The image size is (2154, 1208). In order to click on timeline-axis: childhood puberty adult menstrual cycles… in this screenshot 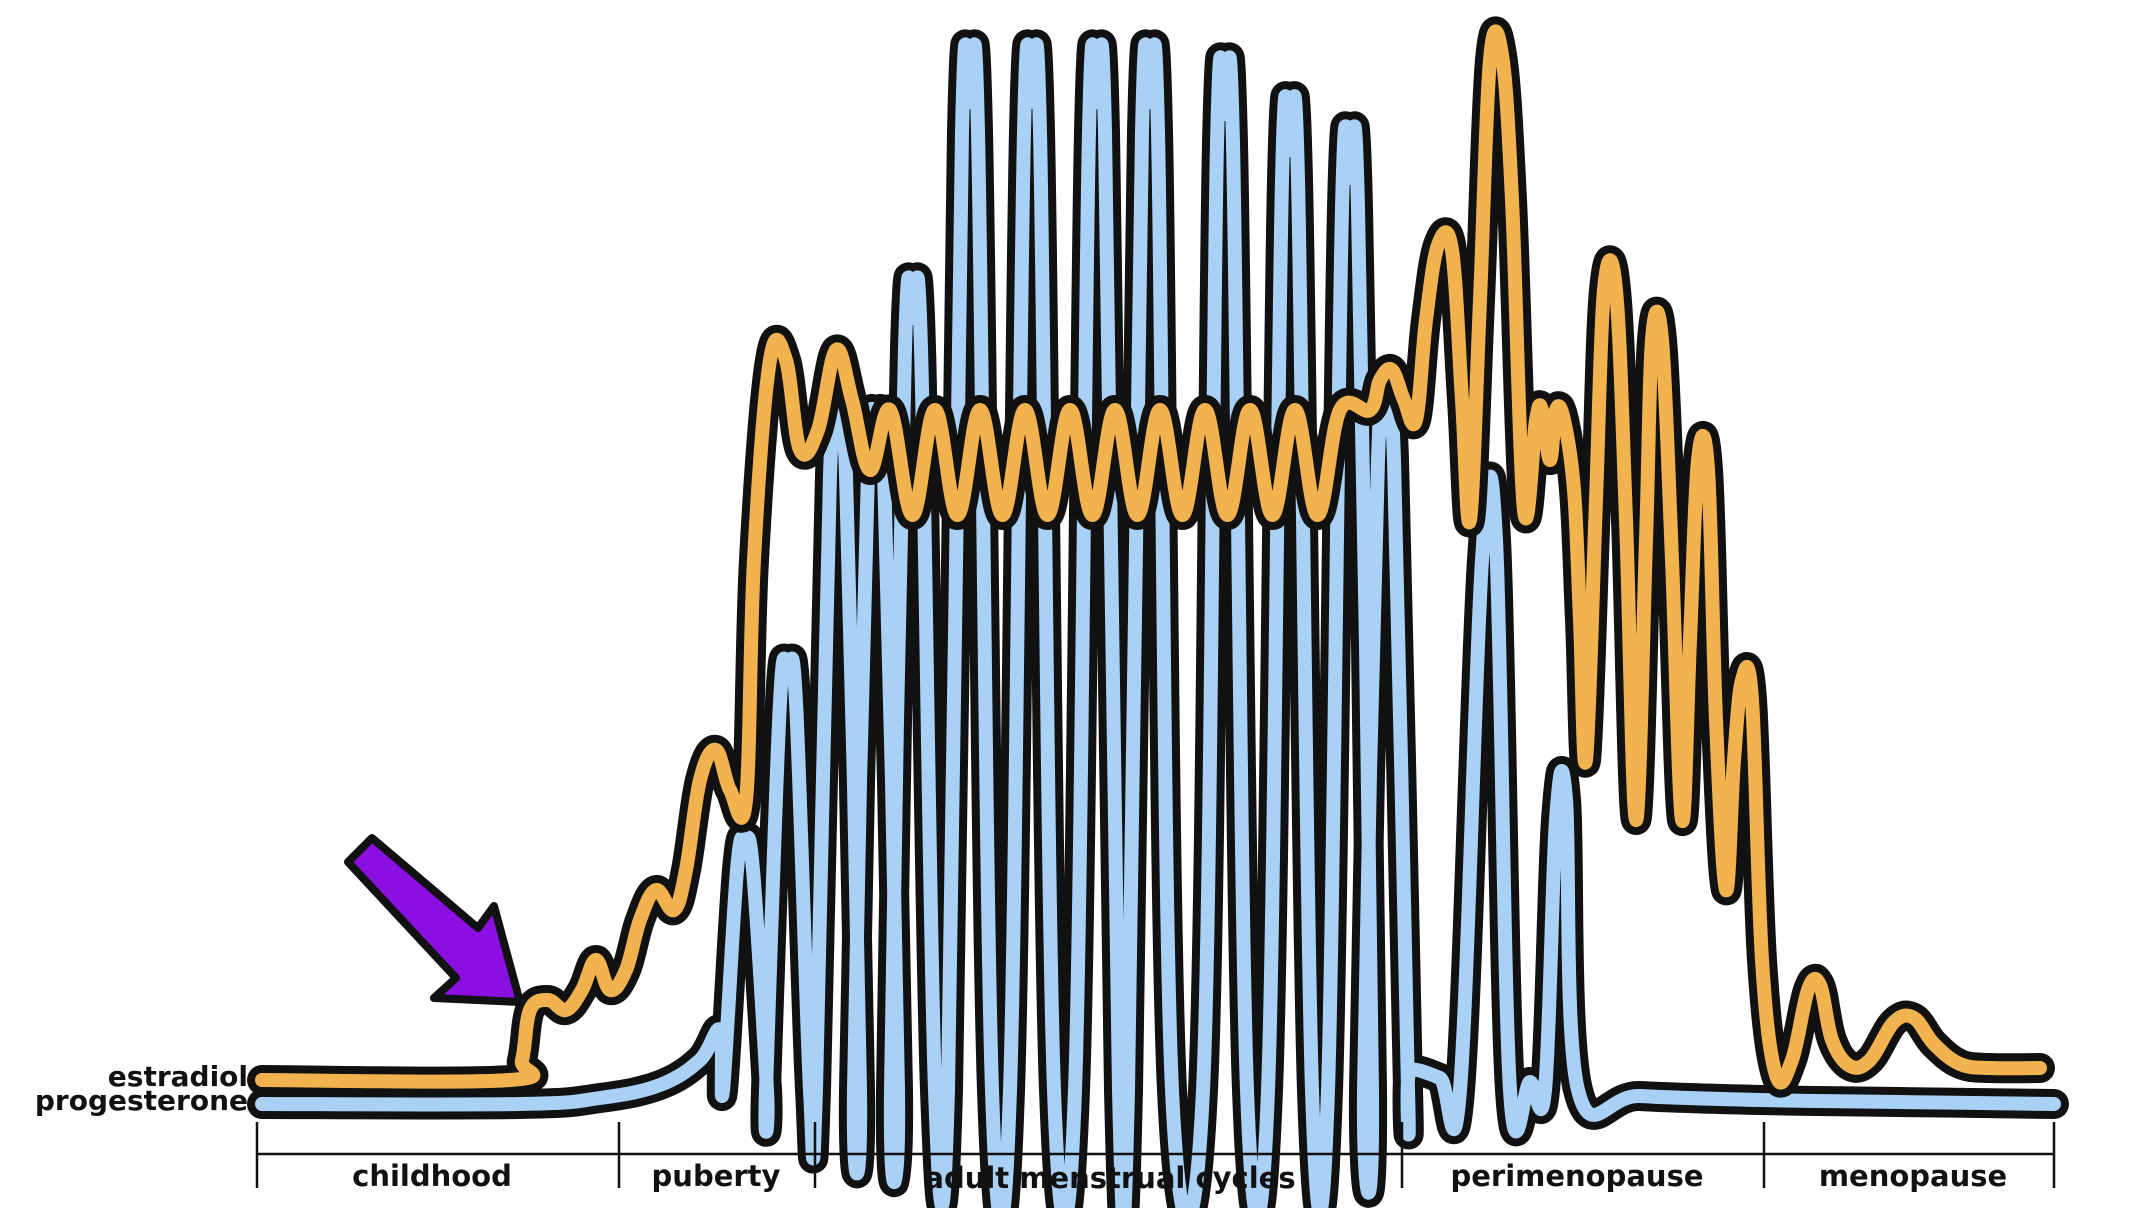, I will do `click(1155, 1158)`.